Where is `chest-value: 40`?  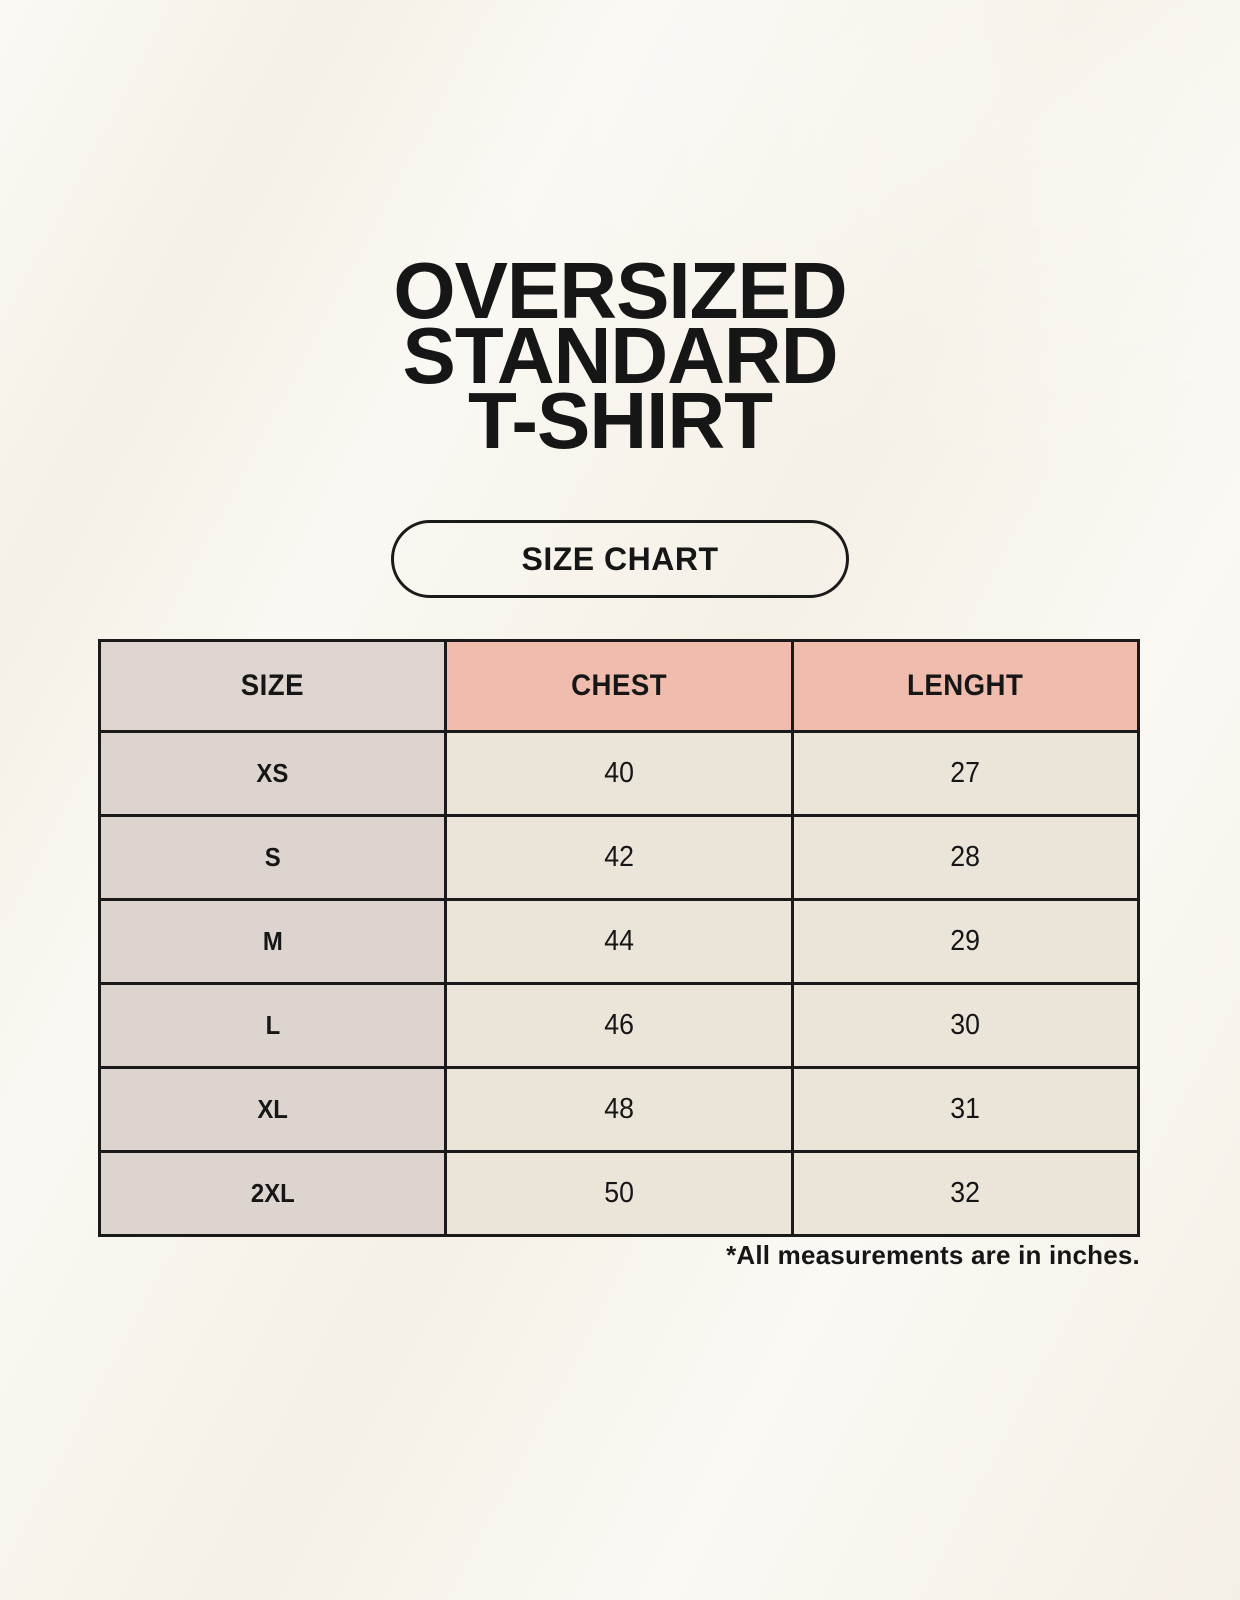
chest-value: 40 is located at coordinates (619, 773).